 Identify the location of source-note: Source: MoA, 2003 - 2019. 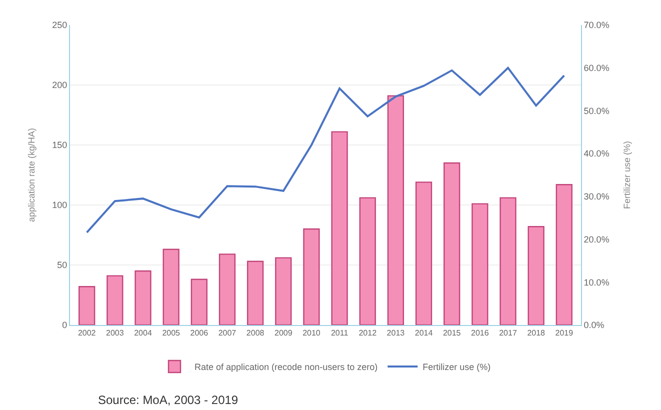
(168, 400).